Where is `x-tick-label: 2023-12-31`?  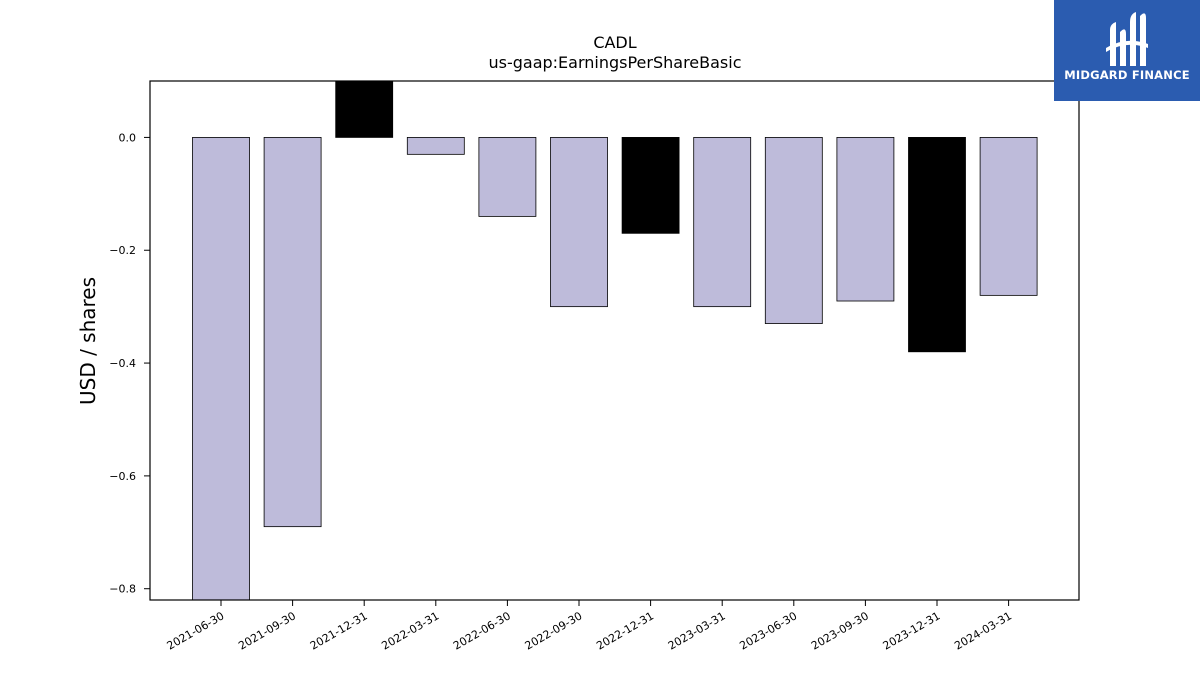
x-tick-label: 2023-12-31 is located at coordinates (912, 630).